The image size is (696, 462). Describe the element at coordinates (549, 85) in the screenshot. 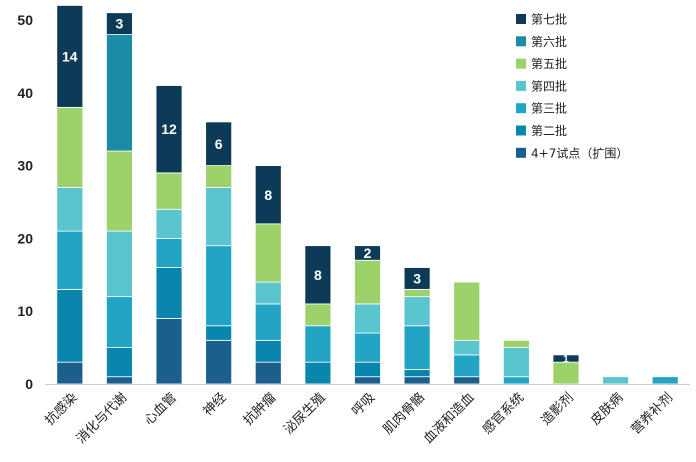

I see `legend-label: 第四批` at that location.